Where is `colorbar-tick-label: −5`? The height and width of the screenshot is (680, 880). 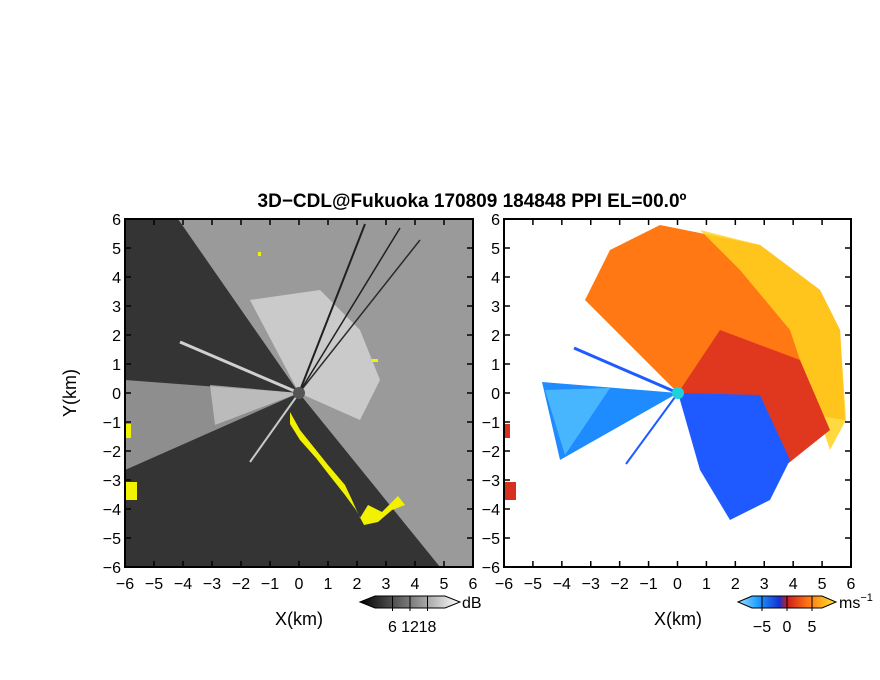 colorbar-tick-label: −5 is located at coordinates (762, 627).